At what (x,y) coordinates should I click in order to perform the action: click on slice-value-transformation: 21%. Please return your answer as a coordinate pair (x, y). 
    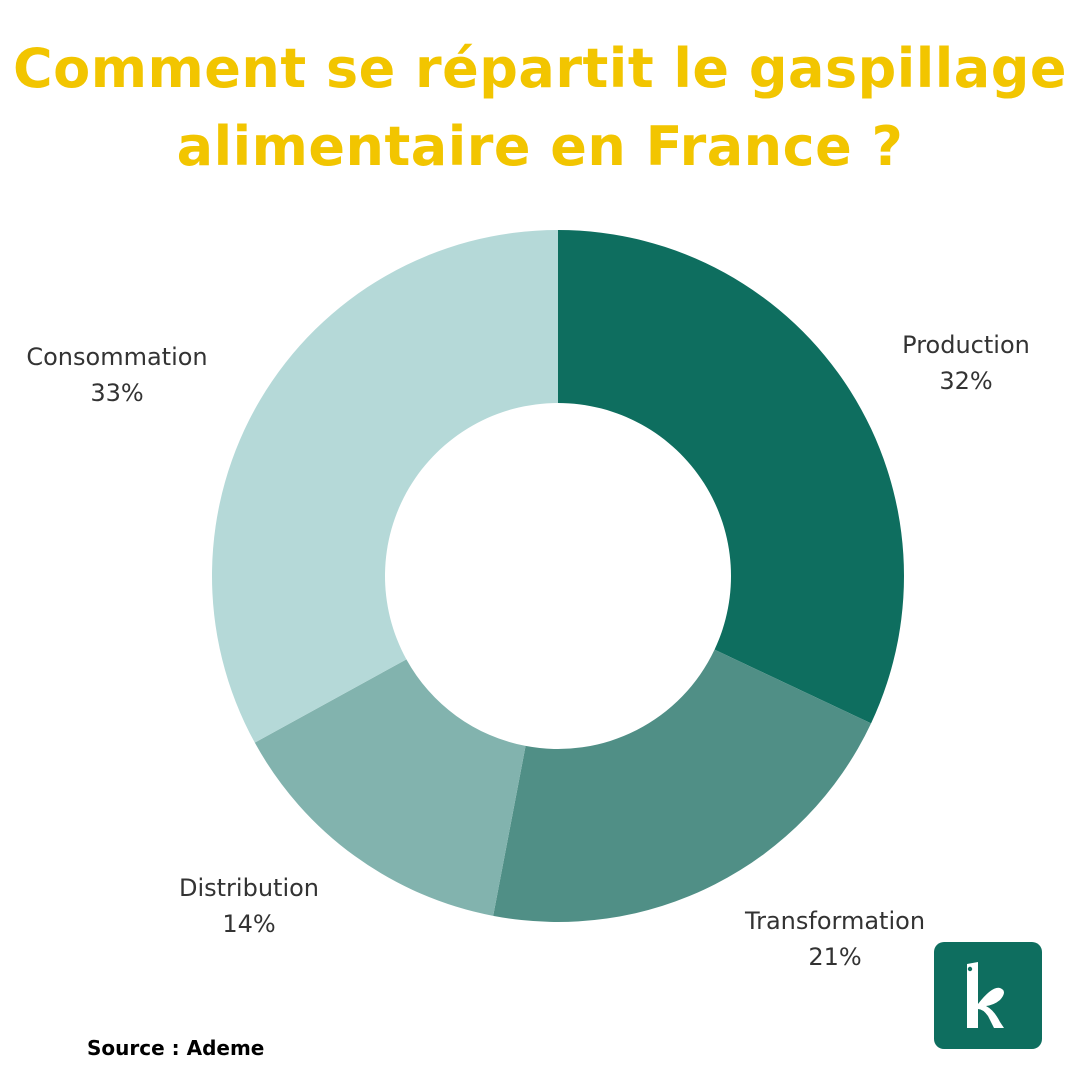
    Looking at the image, I should click on (834, 957).